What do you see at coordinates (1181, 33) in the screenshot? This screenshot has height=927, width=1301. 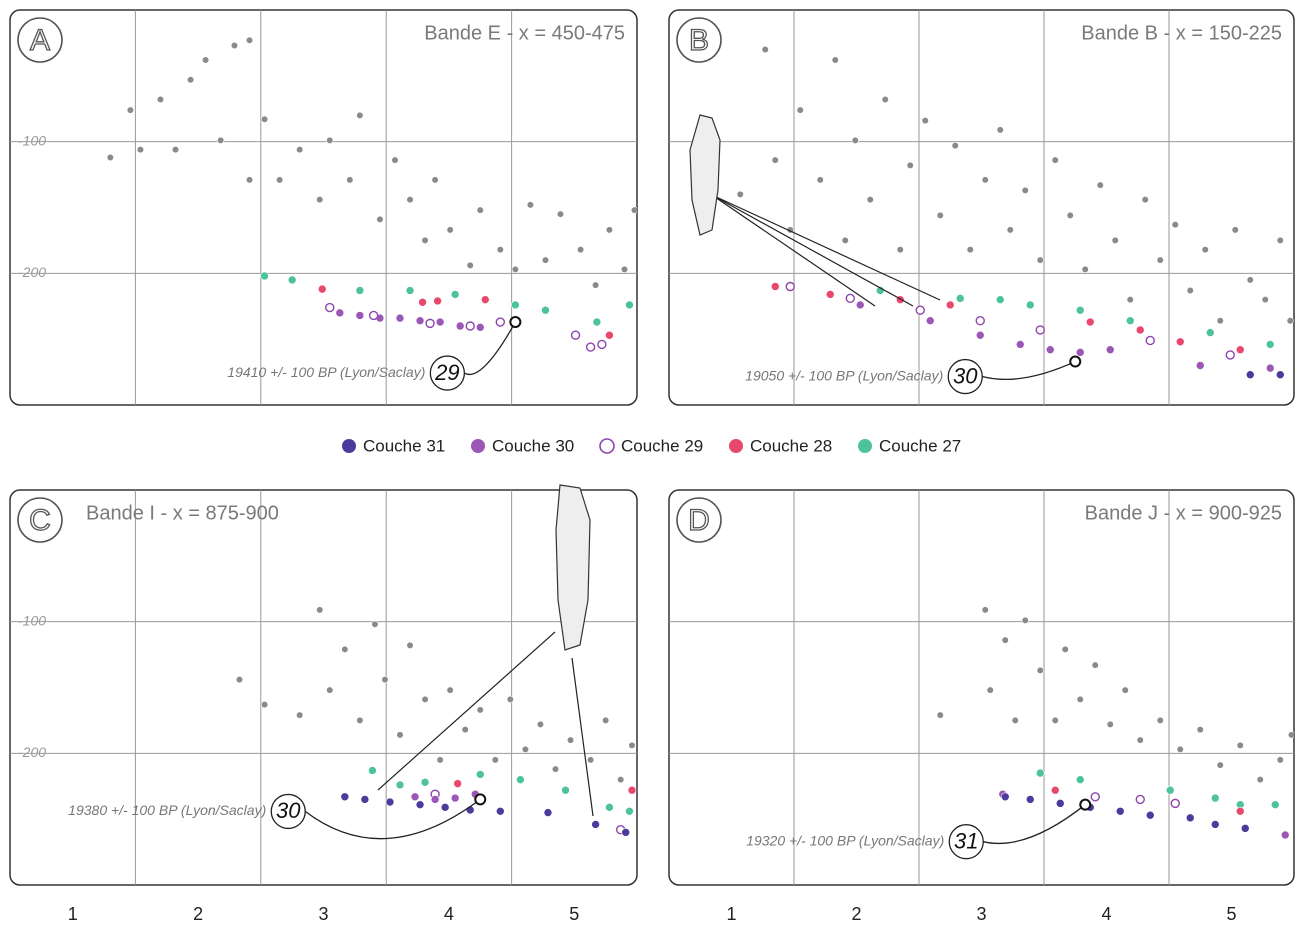 I see `panel-title: Bande B - x = 150-225` at bounding box center [1181, 33].